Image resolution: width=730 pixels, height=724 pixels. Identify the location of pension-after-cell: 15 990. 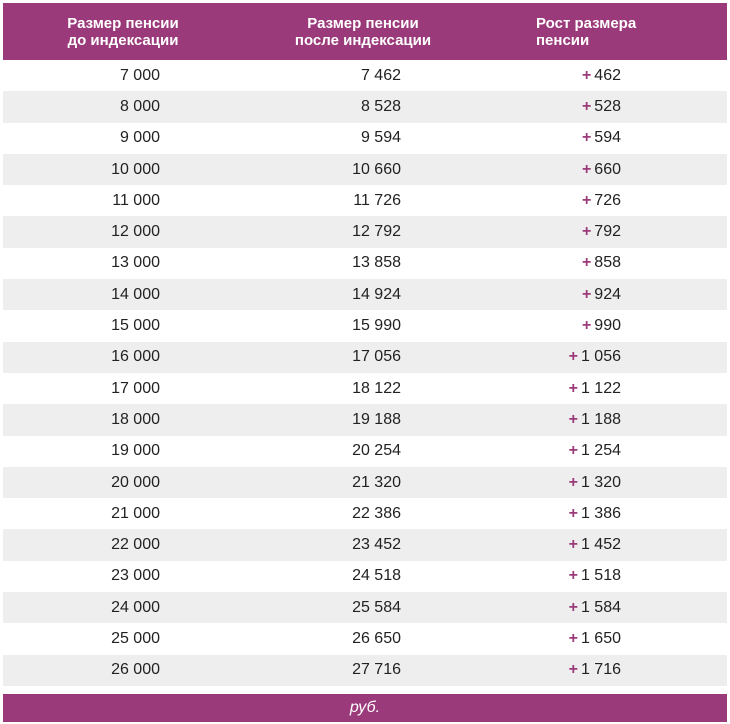
(376, 326).